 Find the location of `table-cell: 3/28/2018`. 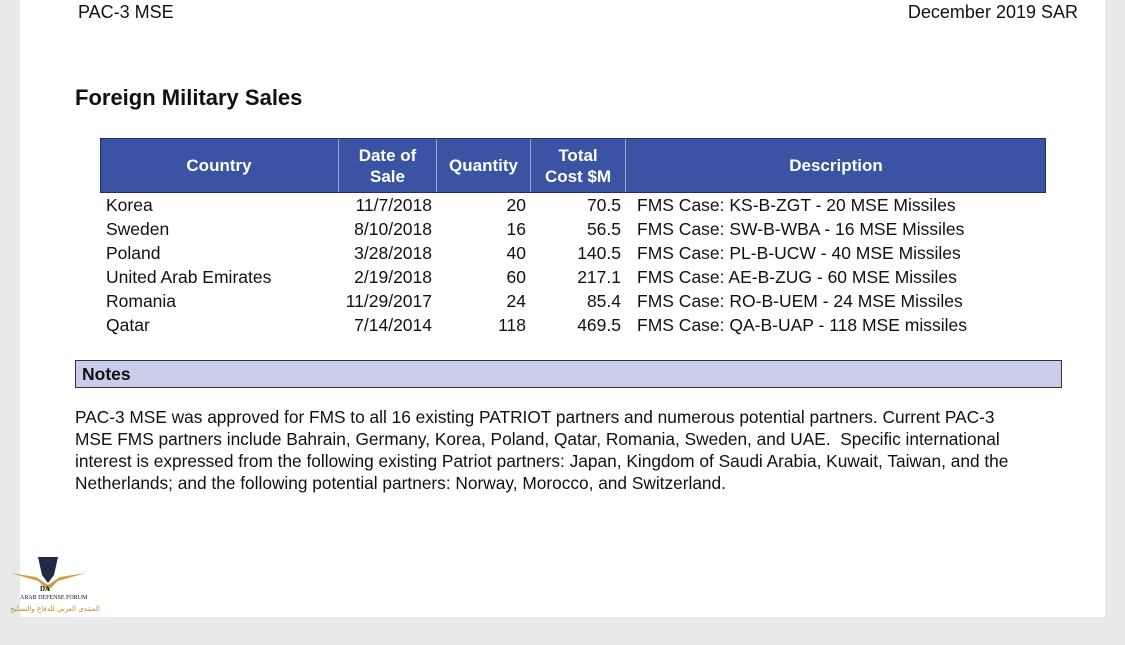

table-cell: 3/28/2018 is located at coordinates (393, 253).